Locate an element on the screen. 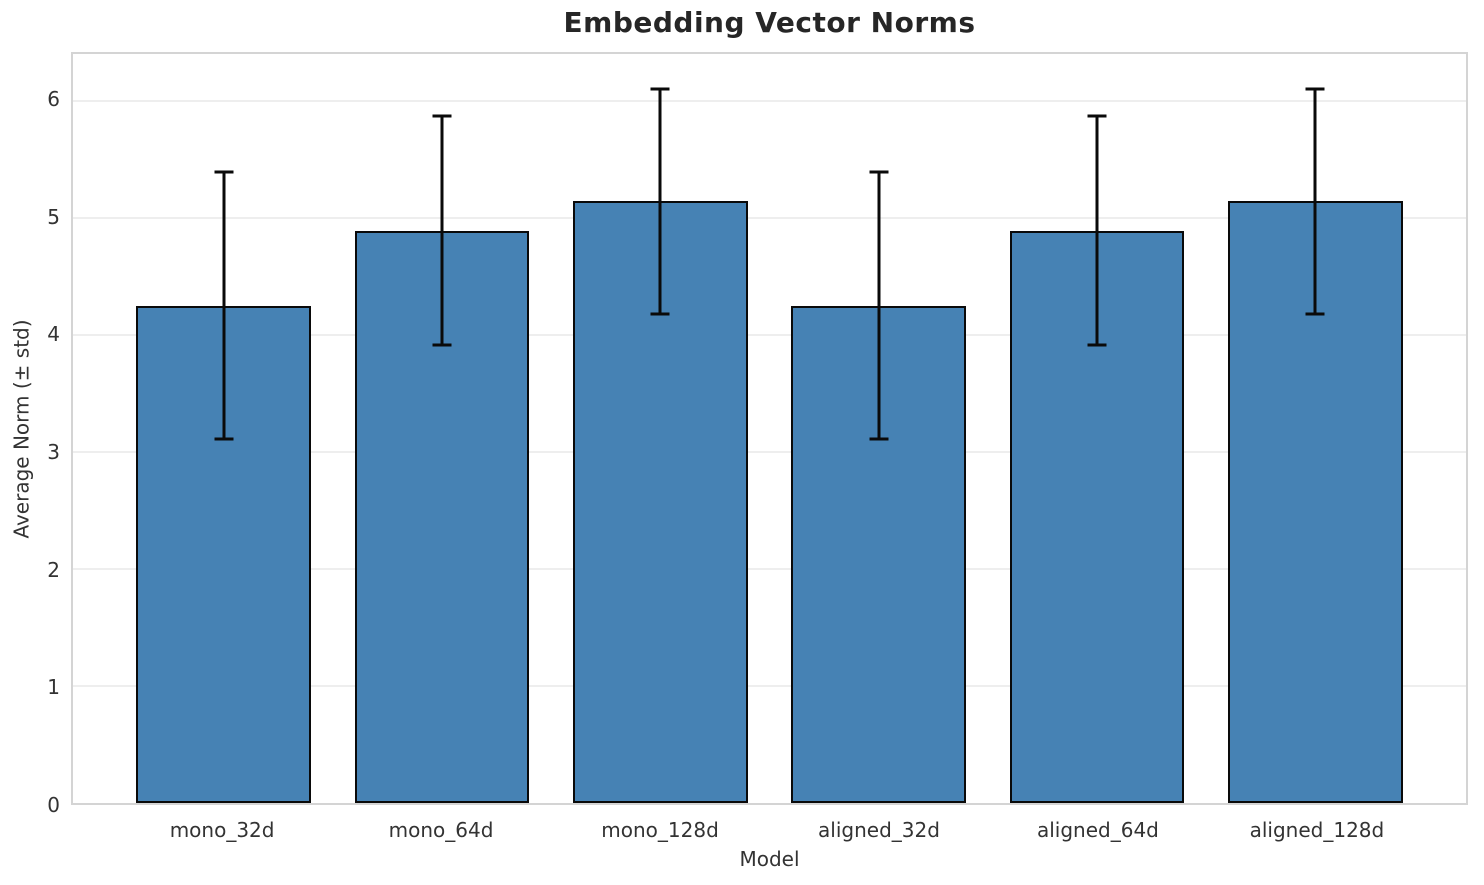 This screenshot has width=1484, height=885. errorbar-mono_128d is located at coordinates (660, 201).